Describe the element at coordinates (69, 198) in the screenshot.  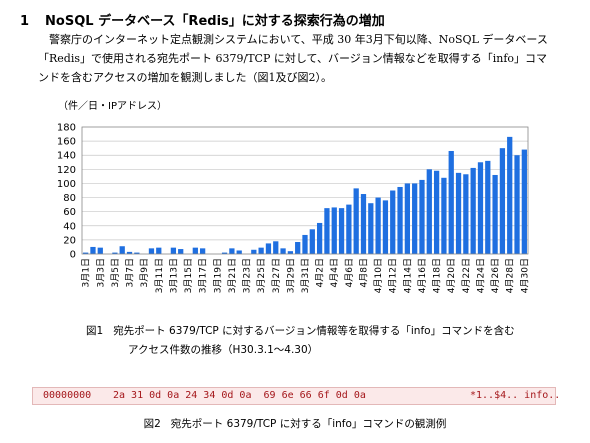
I see `y-tick-label: 80` at that location.